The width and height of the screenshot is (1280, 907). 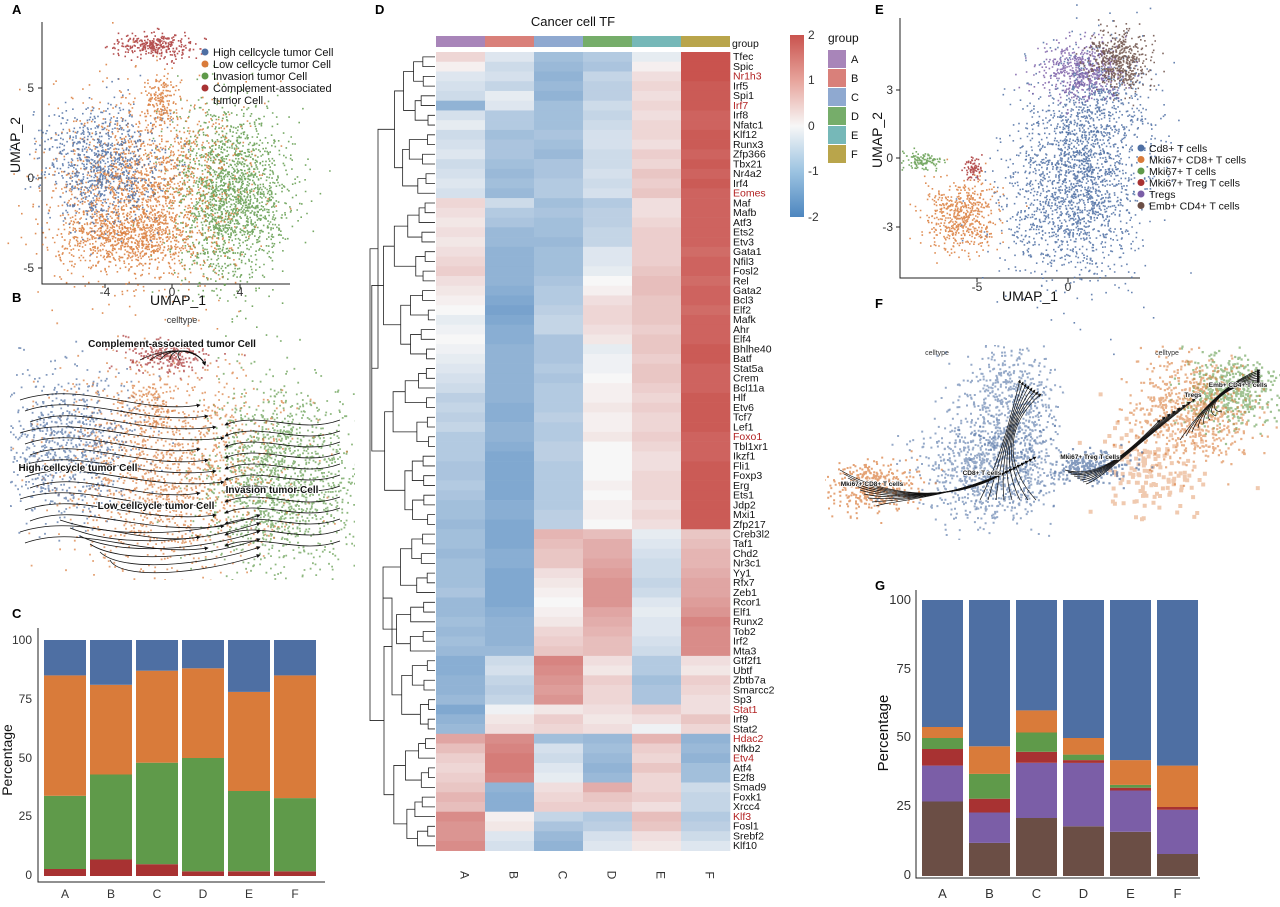 I want to click on gene-label-Eomes: Eomes, so click(x=749, y=194).